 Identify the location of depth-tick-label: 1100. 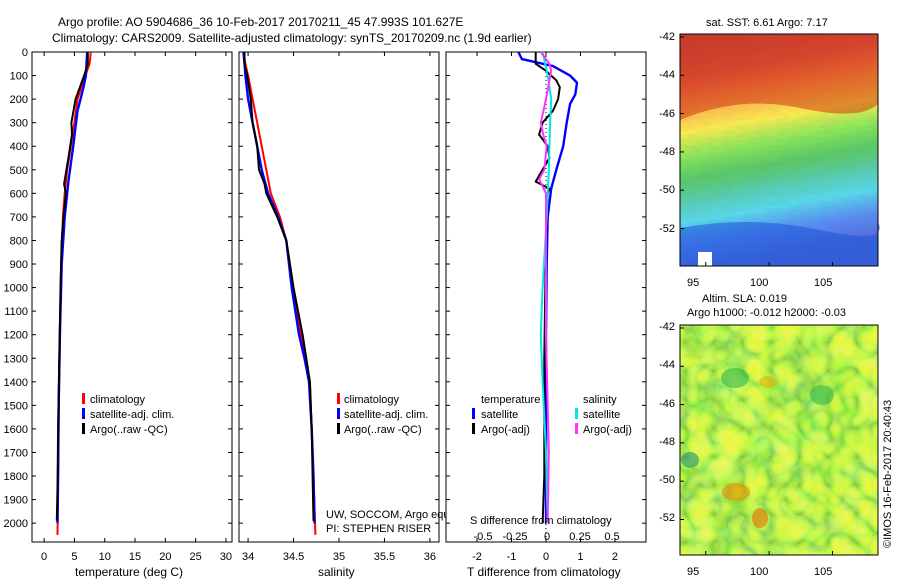
(16, 312).